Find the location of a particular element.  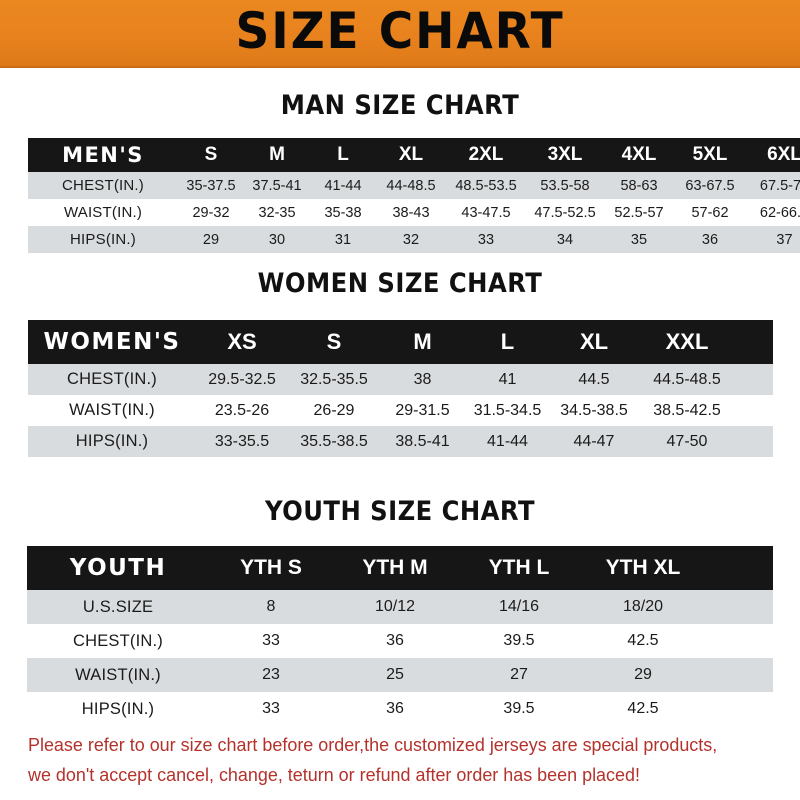

cell-value: 67.5-72 is located at coordinates (773, 185).